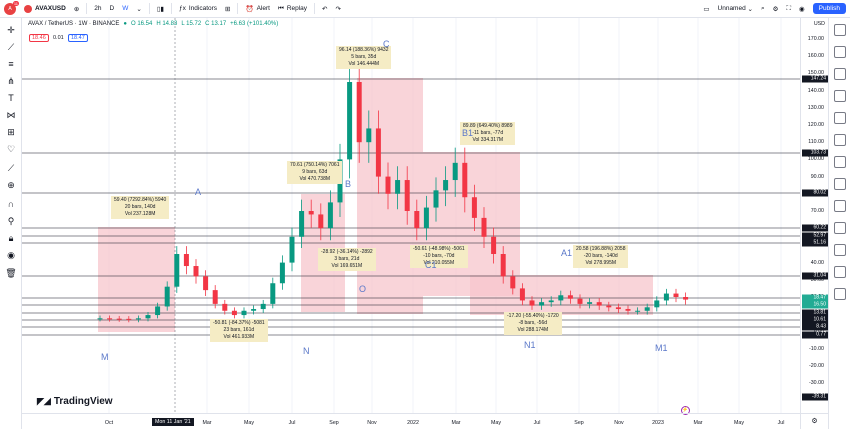 The height and width of the screenshot is (429, 850). I want to click on wave-label-c: C, so click(386, 44).